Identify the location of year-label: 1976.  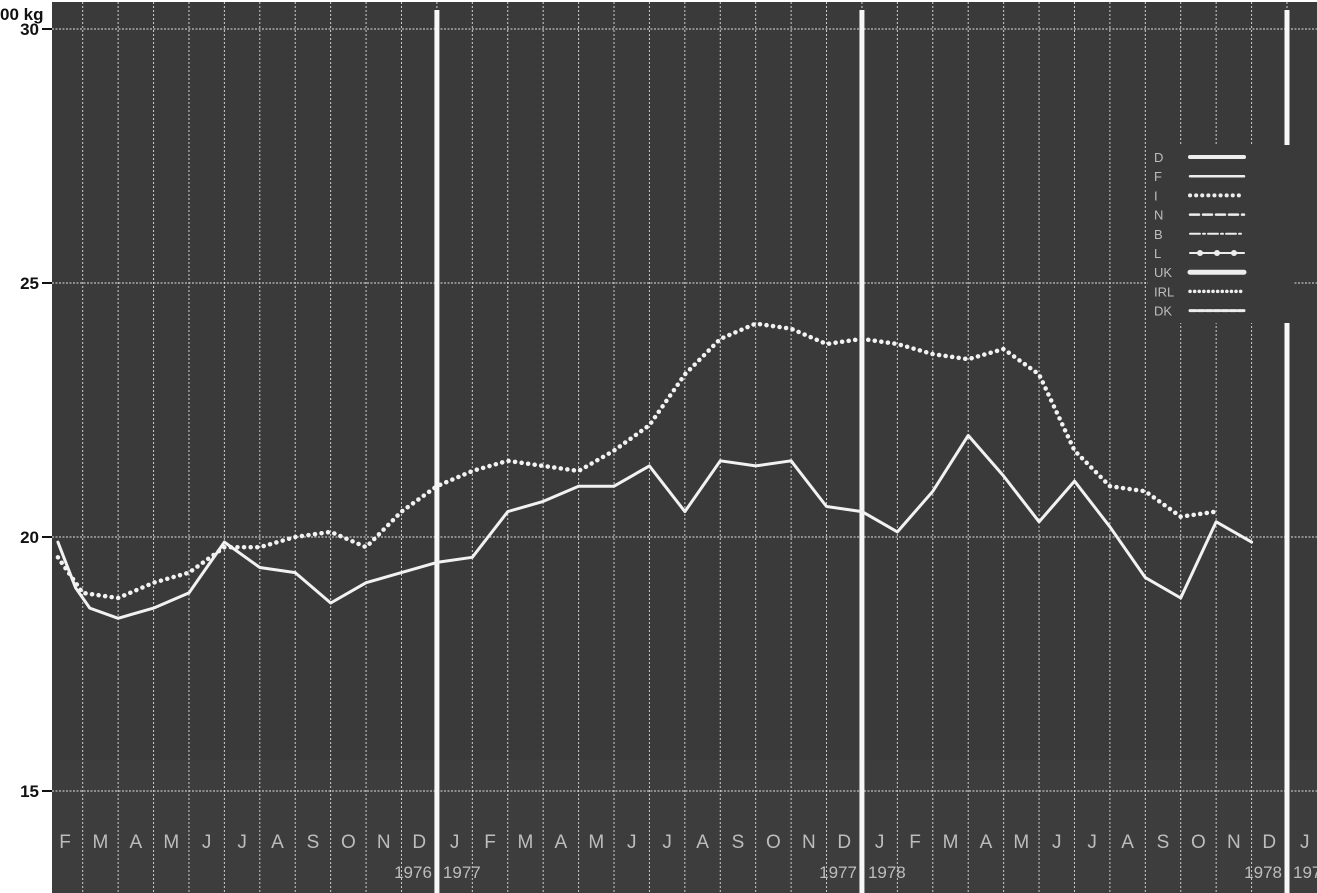
(413, 872).